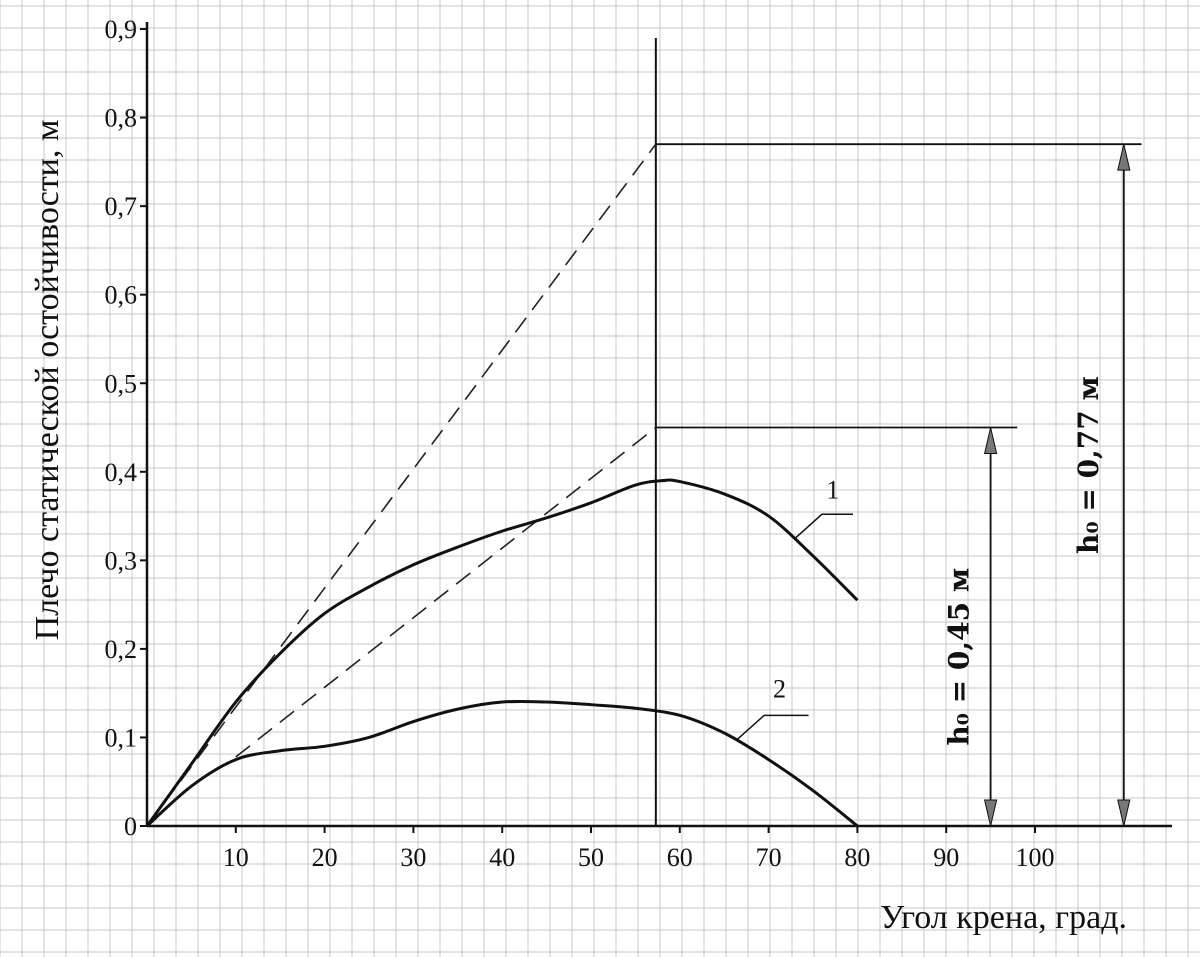 This screenshot has width=1200, height=957. I want to click on x-tick-label: 40, so click(502, 857).